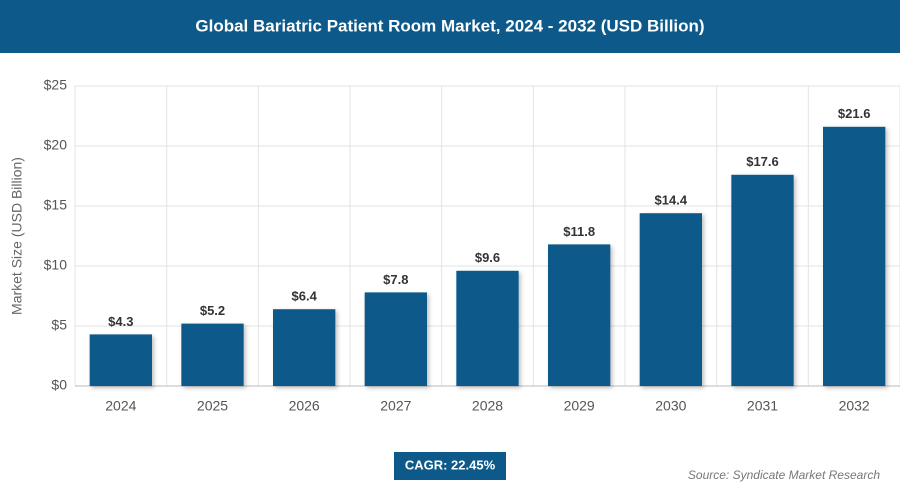 This screenshot has width=900, height=500. Describe the element at coordinates (56, 85) in the screenshot. I see `y-tick-label: $25` at that location.